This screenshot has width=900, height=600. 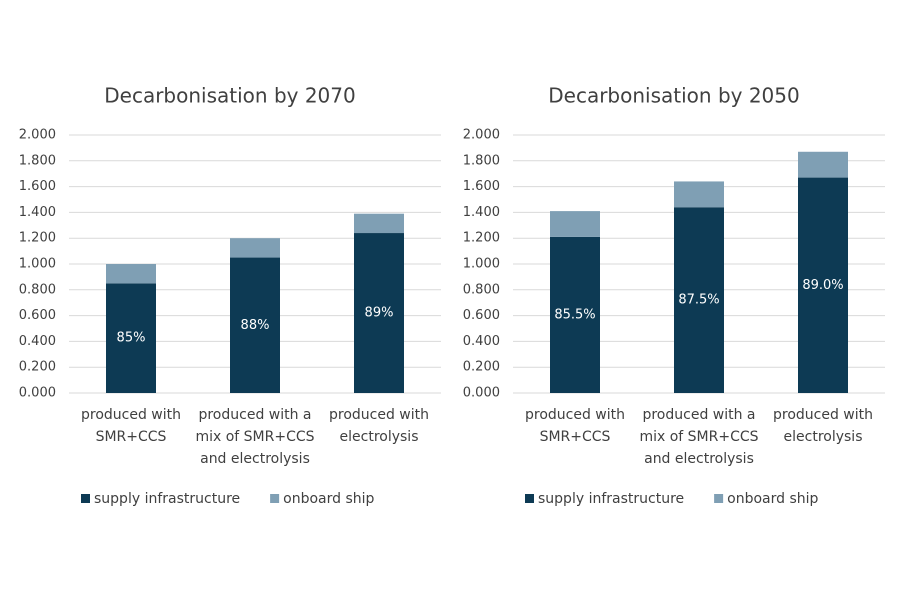 I want to click on data-label: 85%, so click(x=131, y=338).